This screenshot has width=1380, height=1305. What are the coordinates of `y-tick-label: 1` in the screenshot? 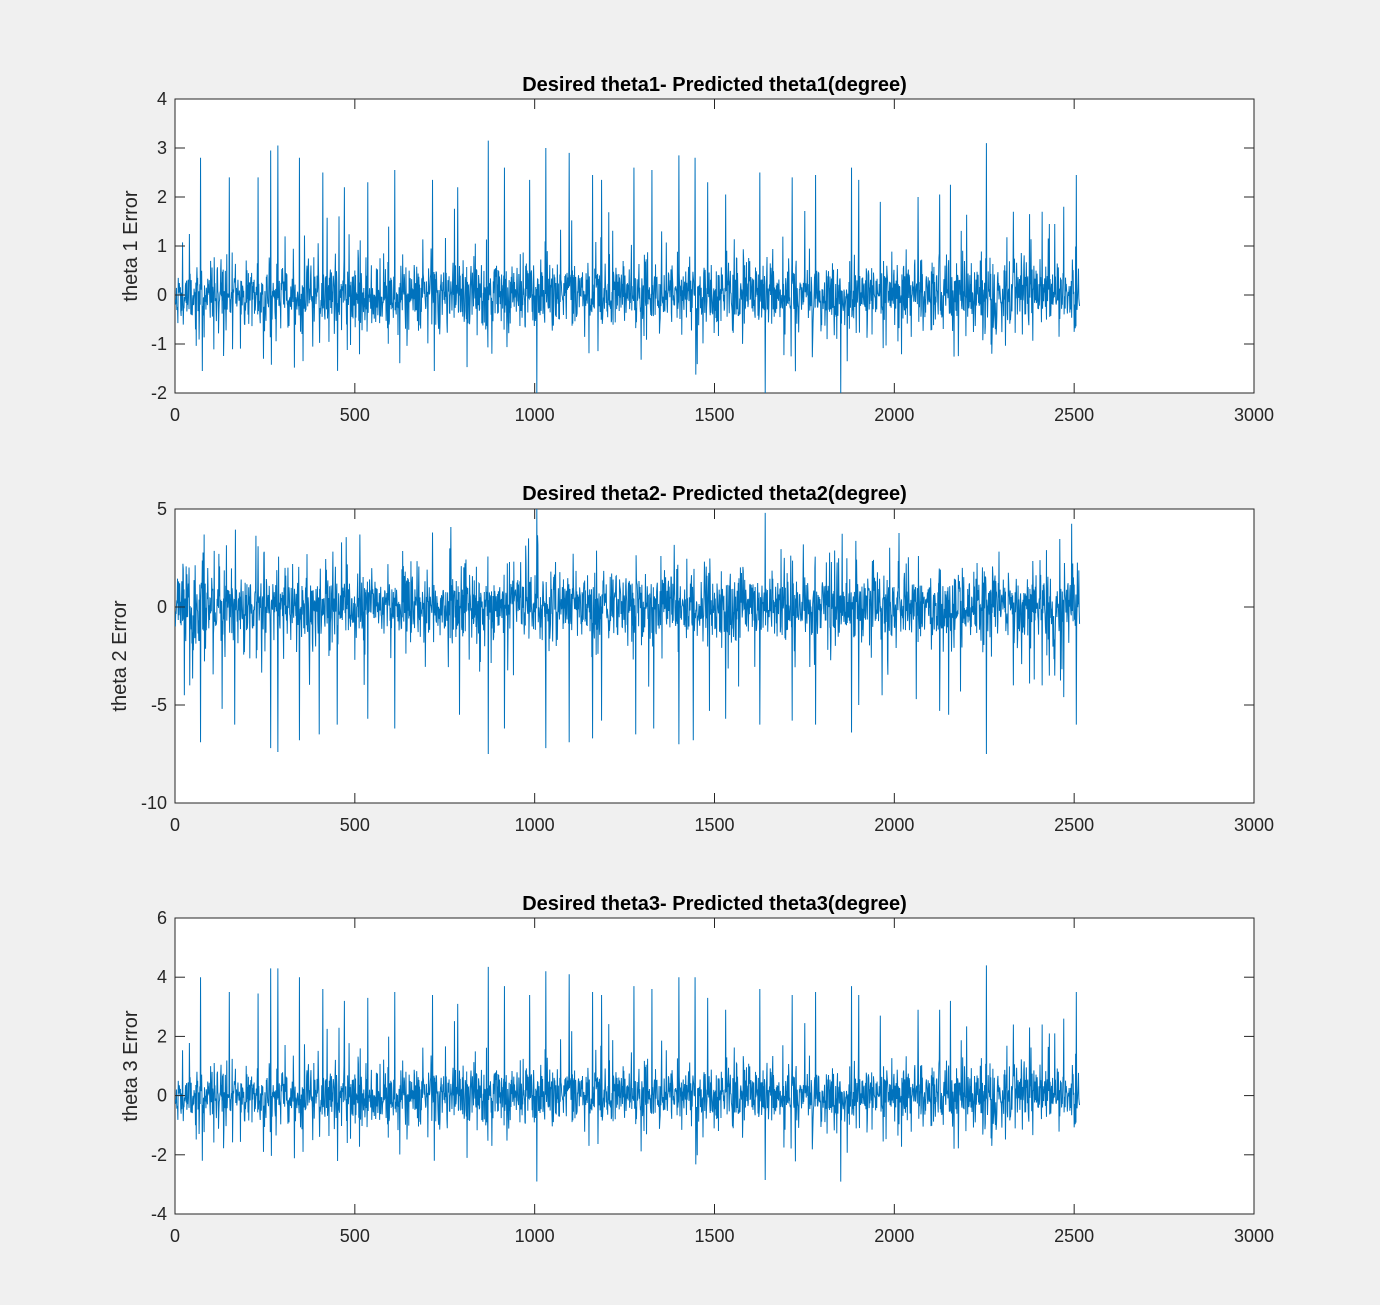 It's located at (162, 246).